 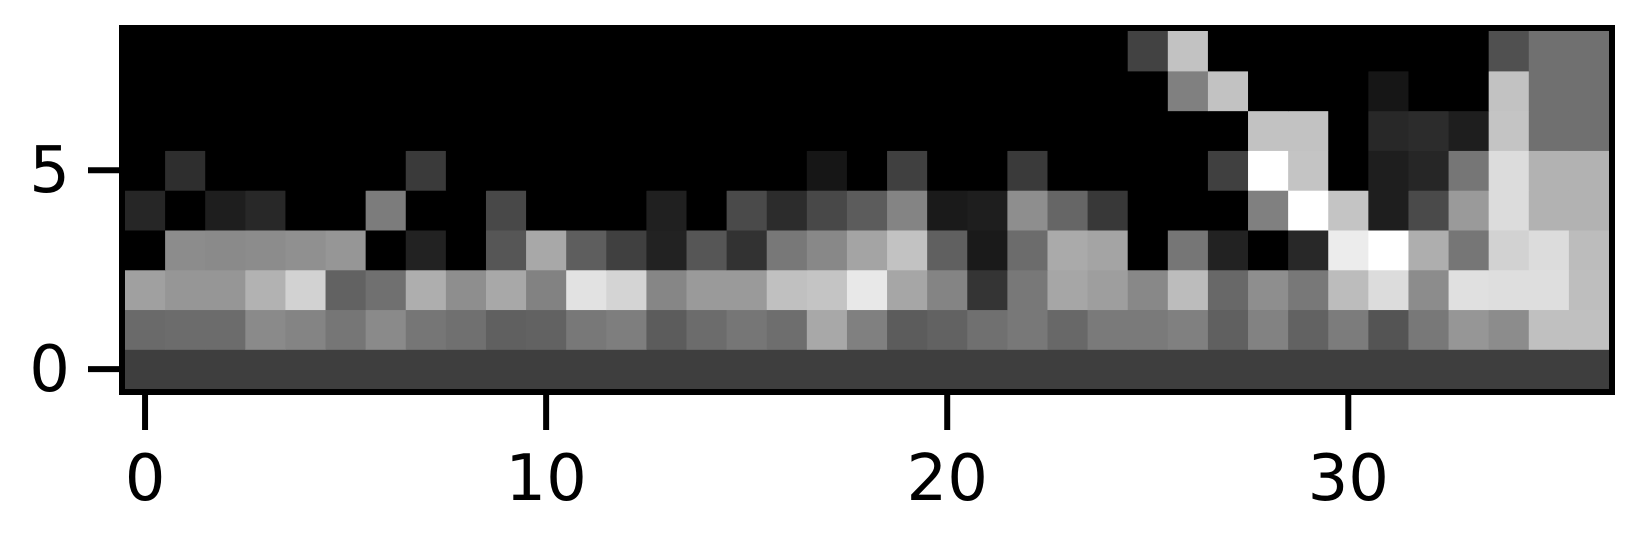 What do you see at coordinates (49, 171) in the screenshot?
I see `y-tick-label: 5` at bounding box center [49, 171].